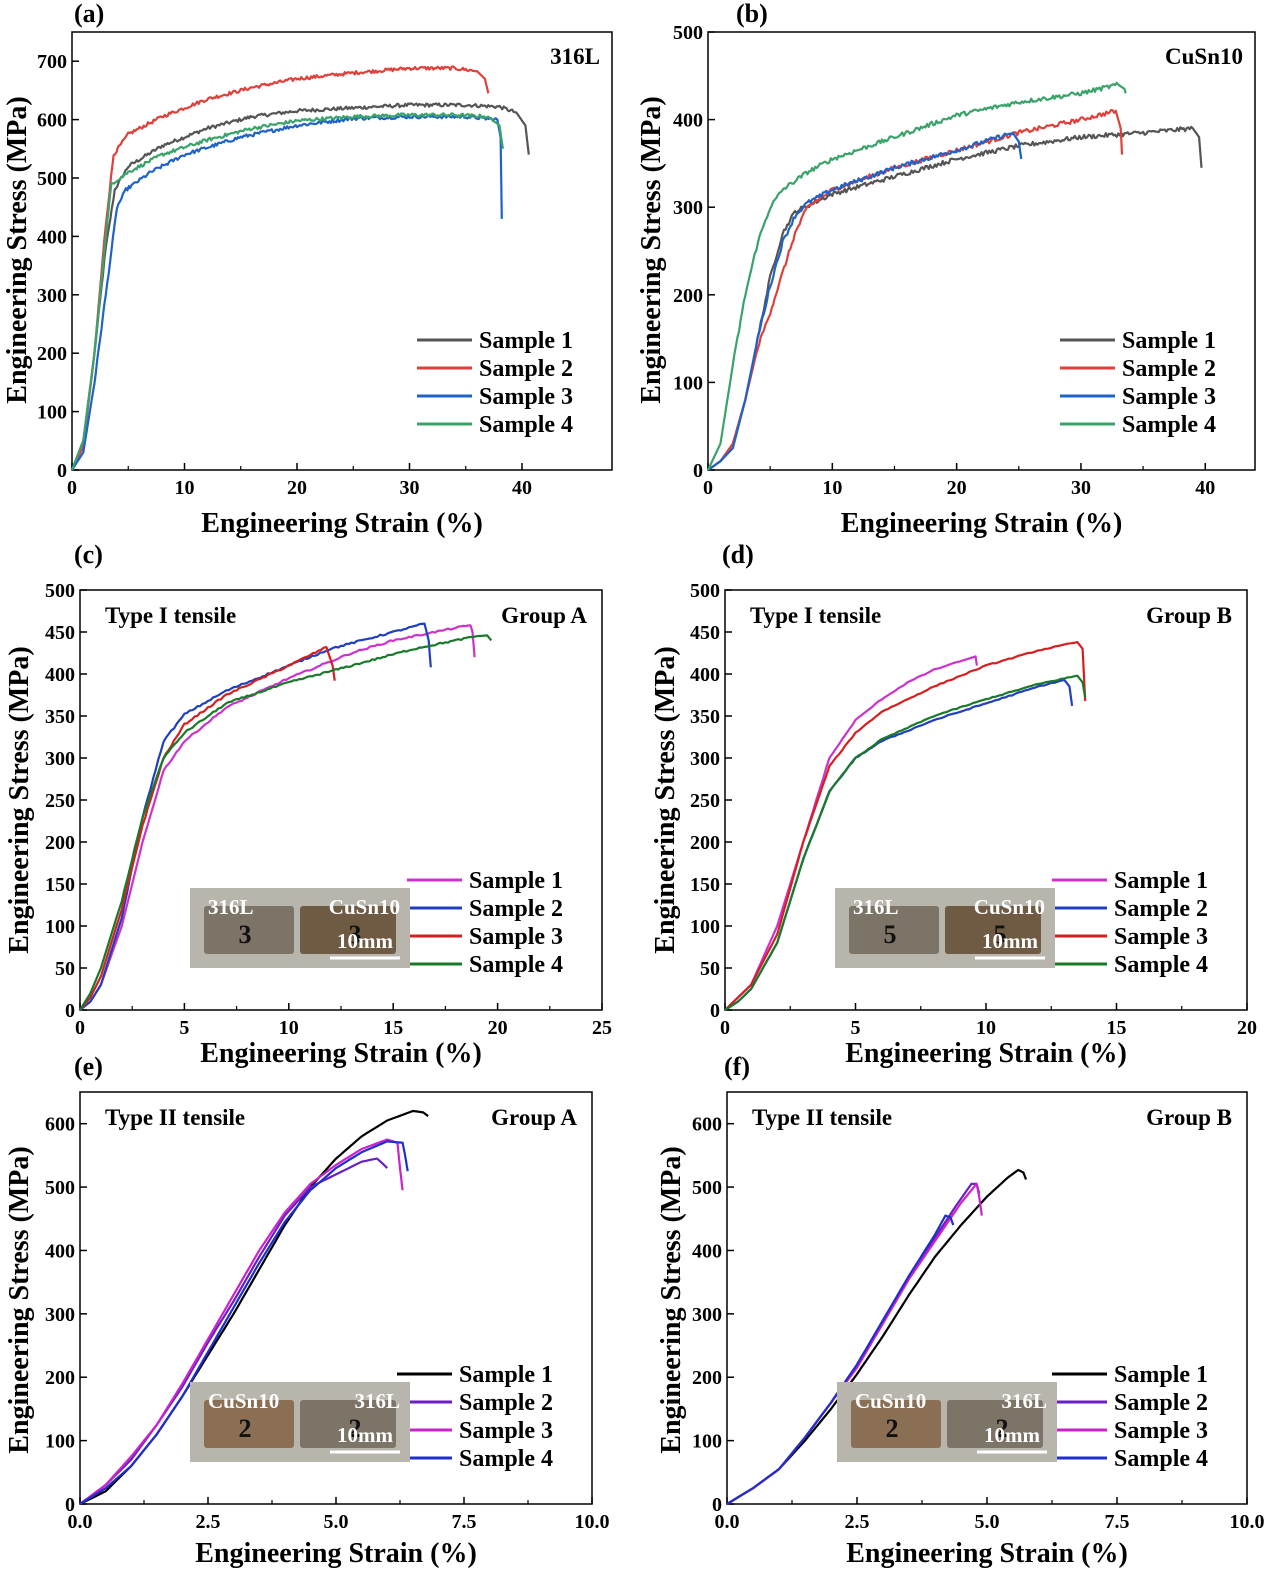 This screenshot has height=1572, width=1264. Describe the element at coordinates (464, 1522) in the screenshot. I see `x-tick-label: 7.5` at that location.